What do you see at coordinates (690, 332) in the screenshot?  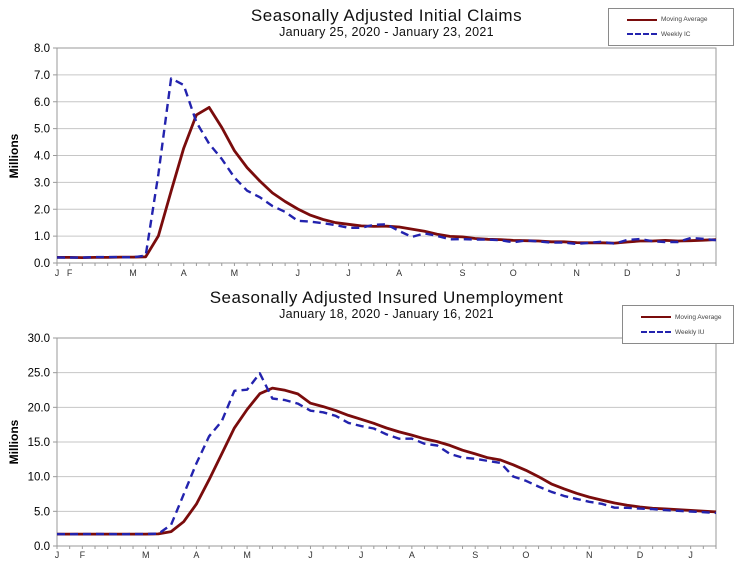 I see `legend-label: Weekly IU` at bounding box center [690, 332].